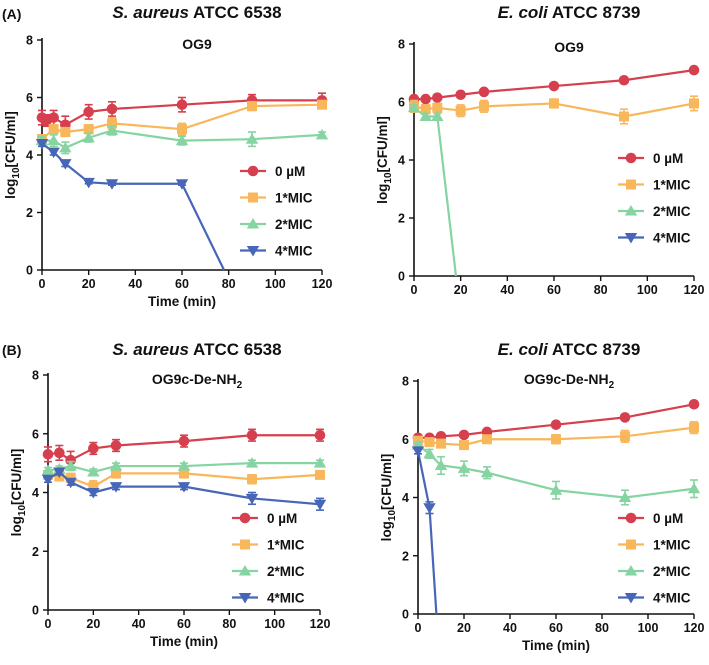  Describe the element at coordinates (135, 284) in the screenshot. I see `x-tick-label: 40` at that location.